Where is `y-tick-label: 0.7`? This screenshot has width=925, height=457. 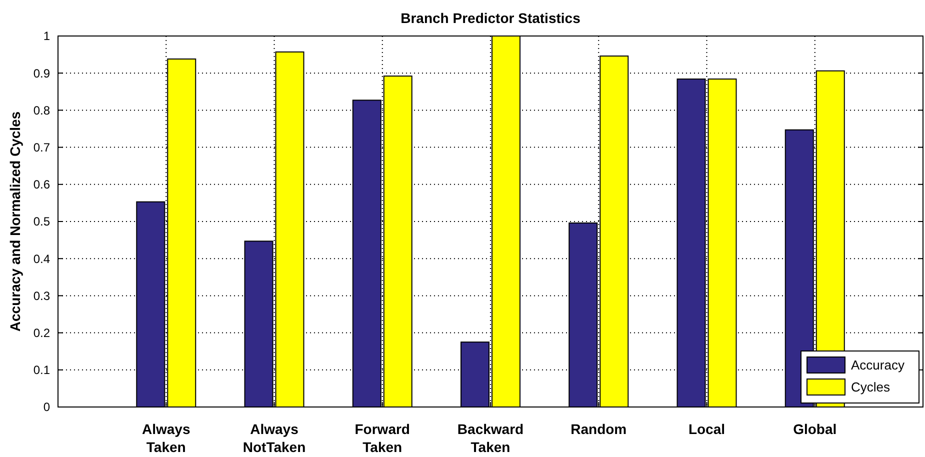
y-tick-label: 0.7 is located at coordinates (41, 147).